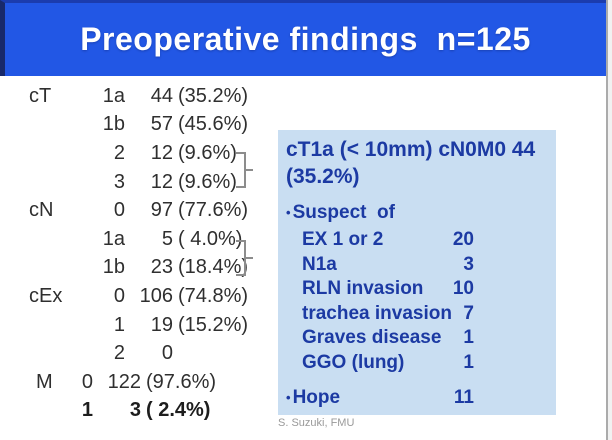  Describe the element at coordinates (363, 288) in the screenshot. I see `item-label: RLN invasion` at that location.